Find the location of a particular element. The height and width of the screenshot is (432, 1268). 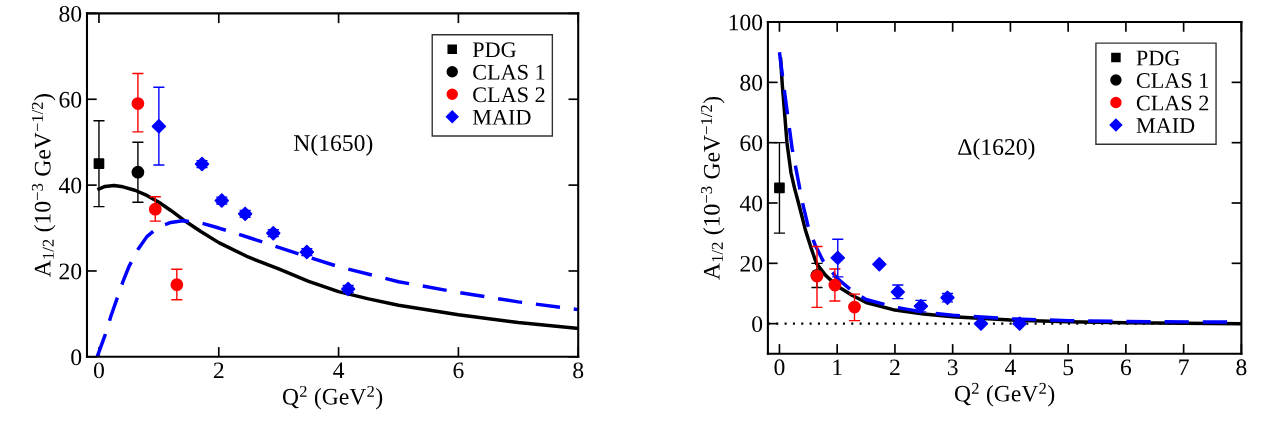

x-tick-label: 1 is located at coordinates (837, 367).